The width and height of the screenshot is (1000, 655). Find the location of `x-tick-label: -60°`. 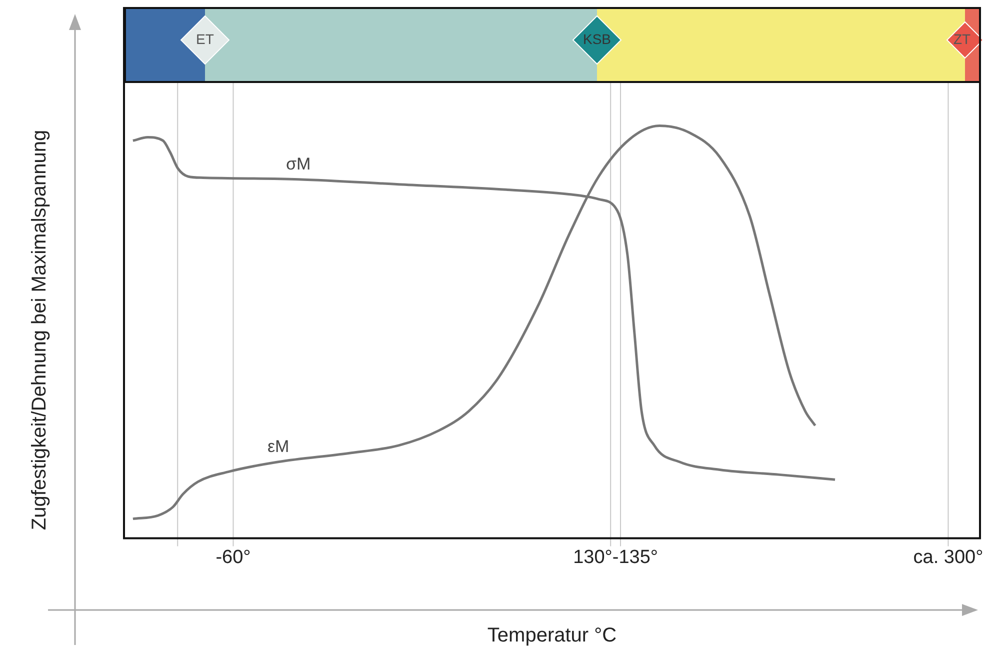

x-tick-label: -60° is located at coordinates (233, 557).